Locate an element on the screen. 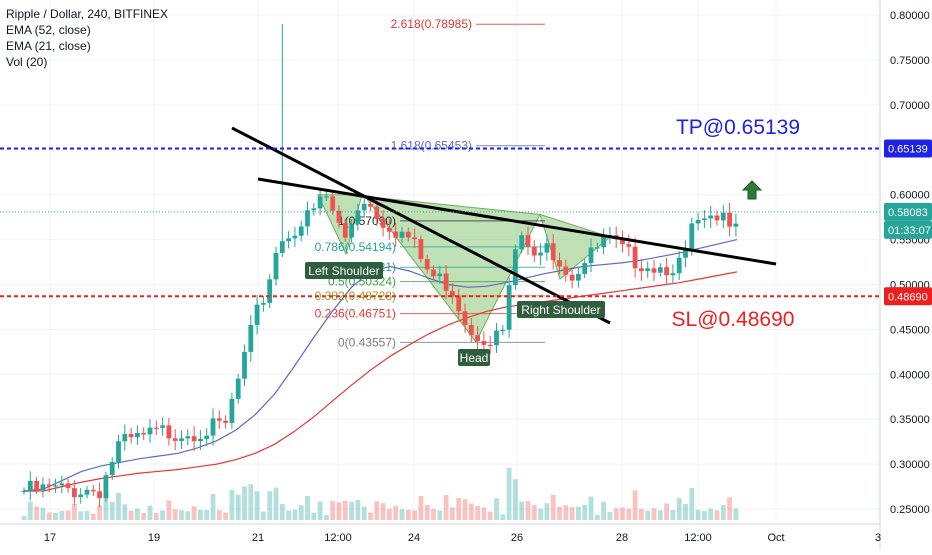  label-left-shoulder-bg is located at coordinates (344, 270).